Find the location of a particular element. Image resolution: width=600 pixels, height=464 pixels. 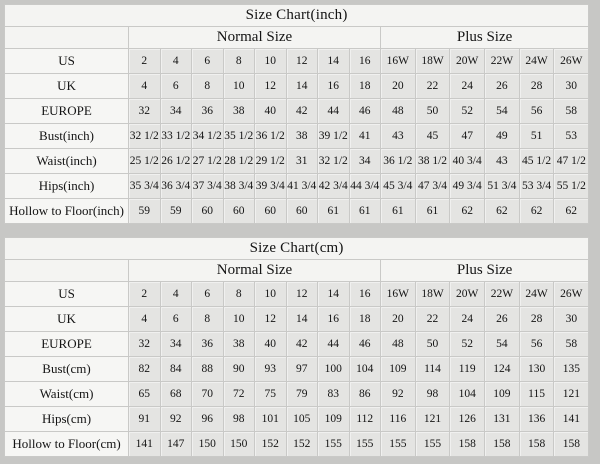

size-cell: 26 is located at coordinates (502, 319).